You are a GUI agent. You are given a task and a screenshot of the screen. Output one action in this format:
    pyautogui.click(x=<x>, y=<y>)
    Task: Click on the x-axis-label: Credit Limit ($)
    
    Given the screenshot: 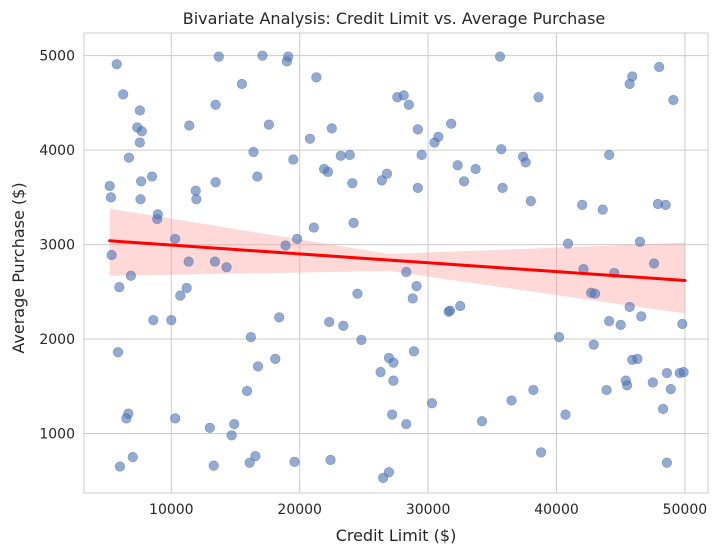 What is the action you would take?
    pyautogui.click(x=396, y=535)
    